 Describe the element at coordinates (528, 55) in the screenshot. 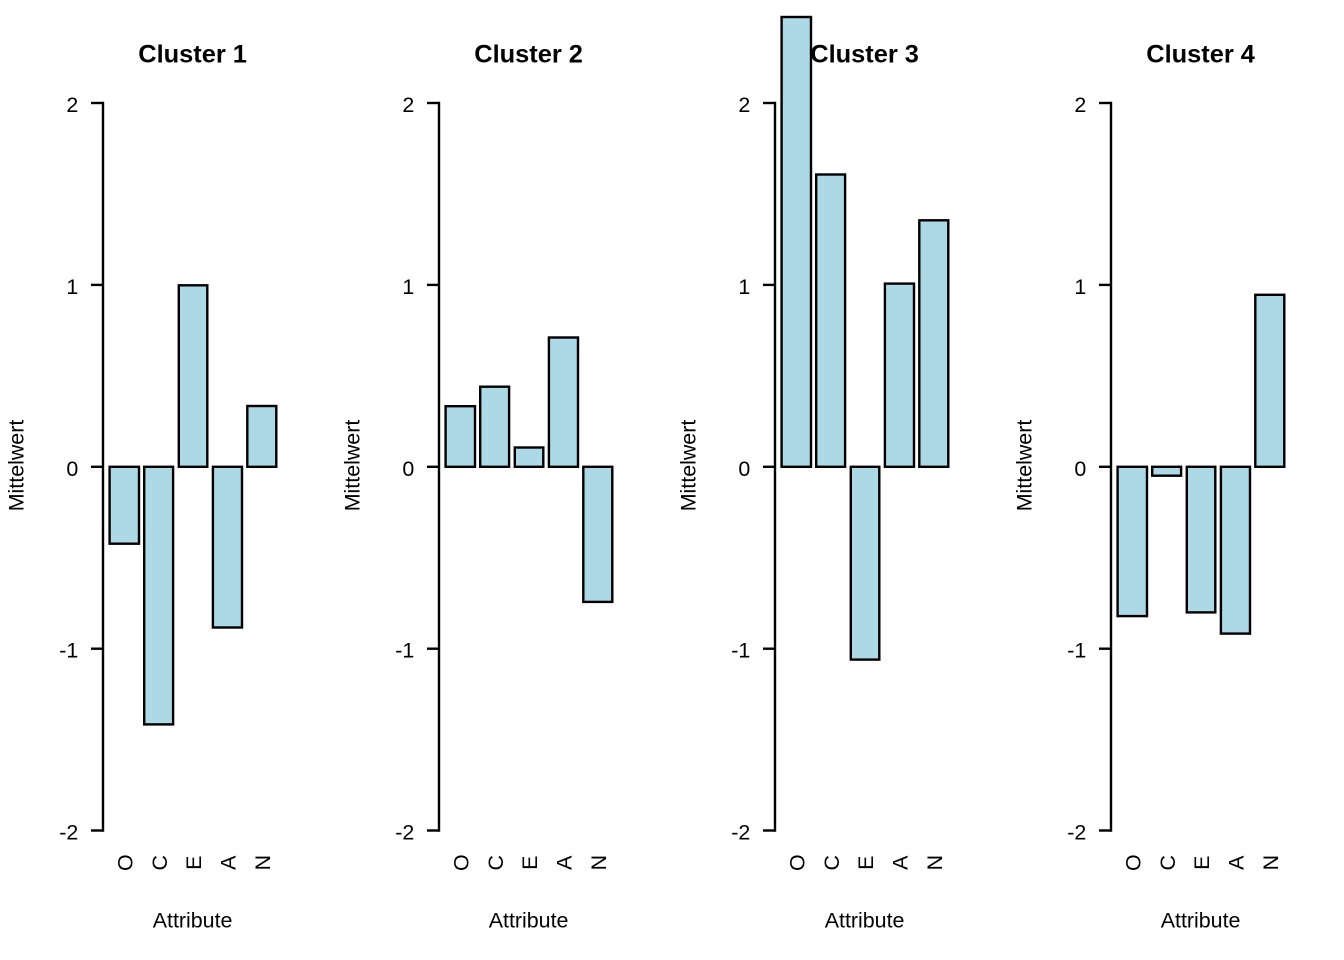

I see `svg-text: Cluster 2` at that location.